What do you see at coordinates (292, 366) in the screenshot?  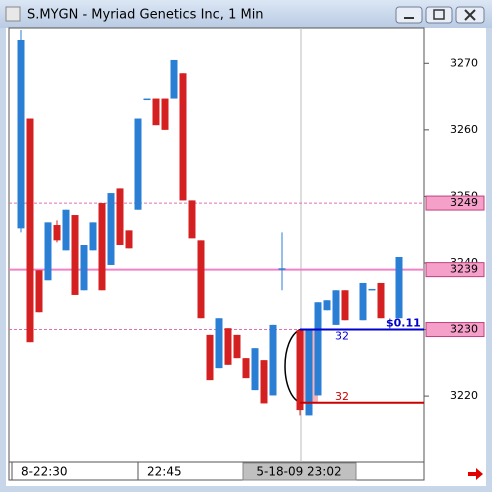 I see `selection-arc` at bounding box center [292, 366].